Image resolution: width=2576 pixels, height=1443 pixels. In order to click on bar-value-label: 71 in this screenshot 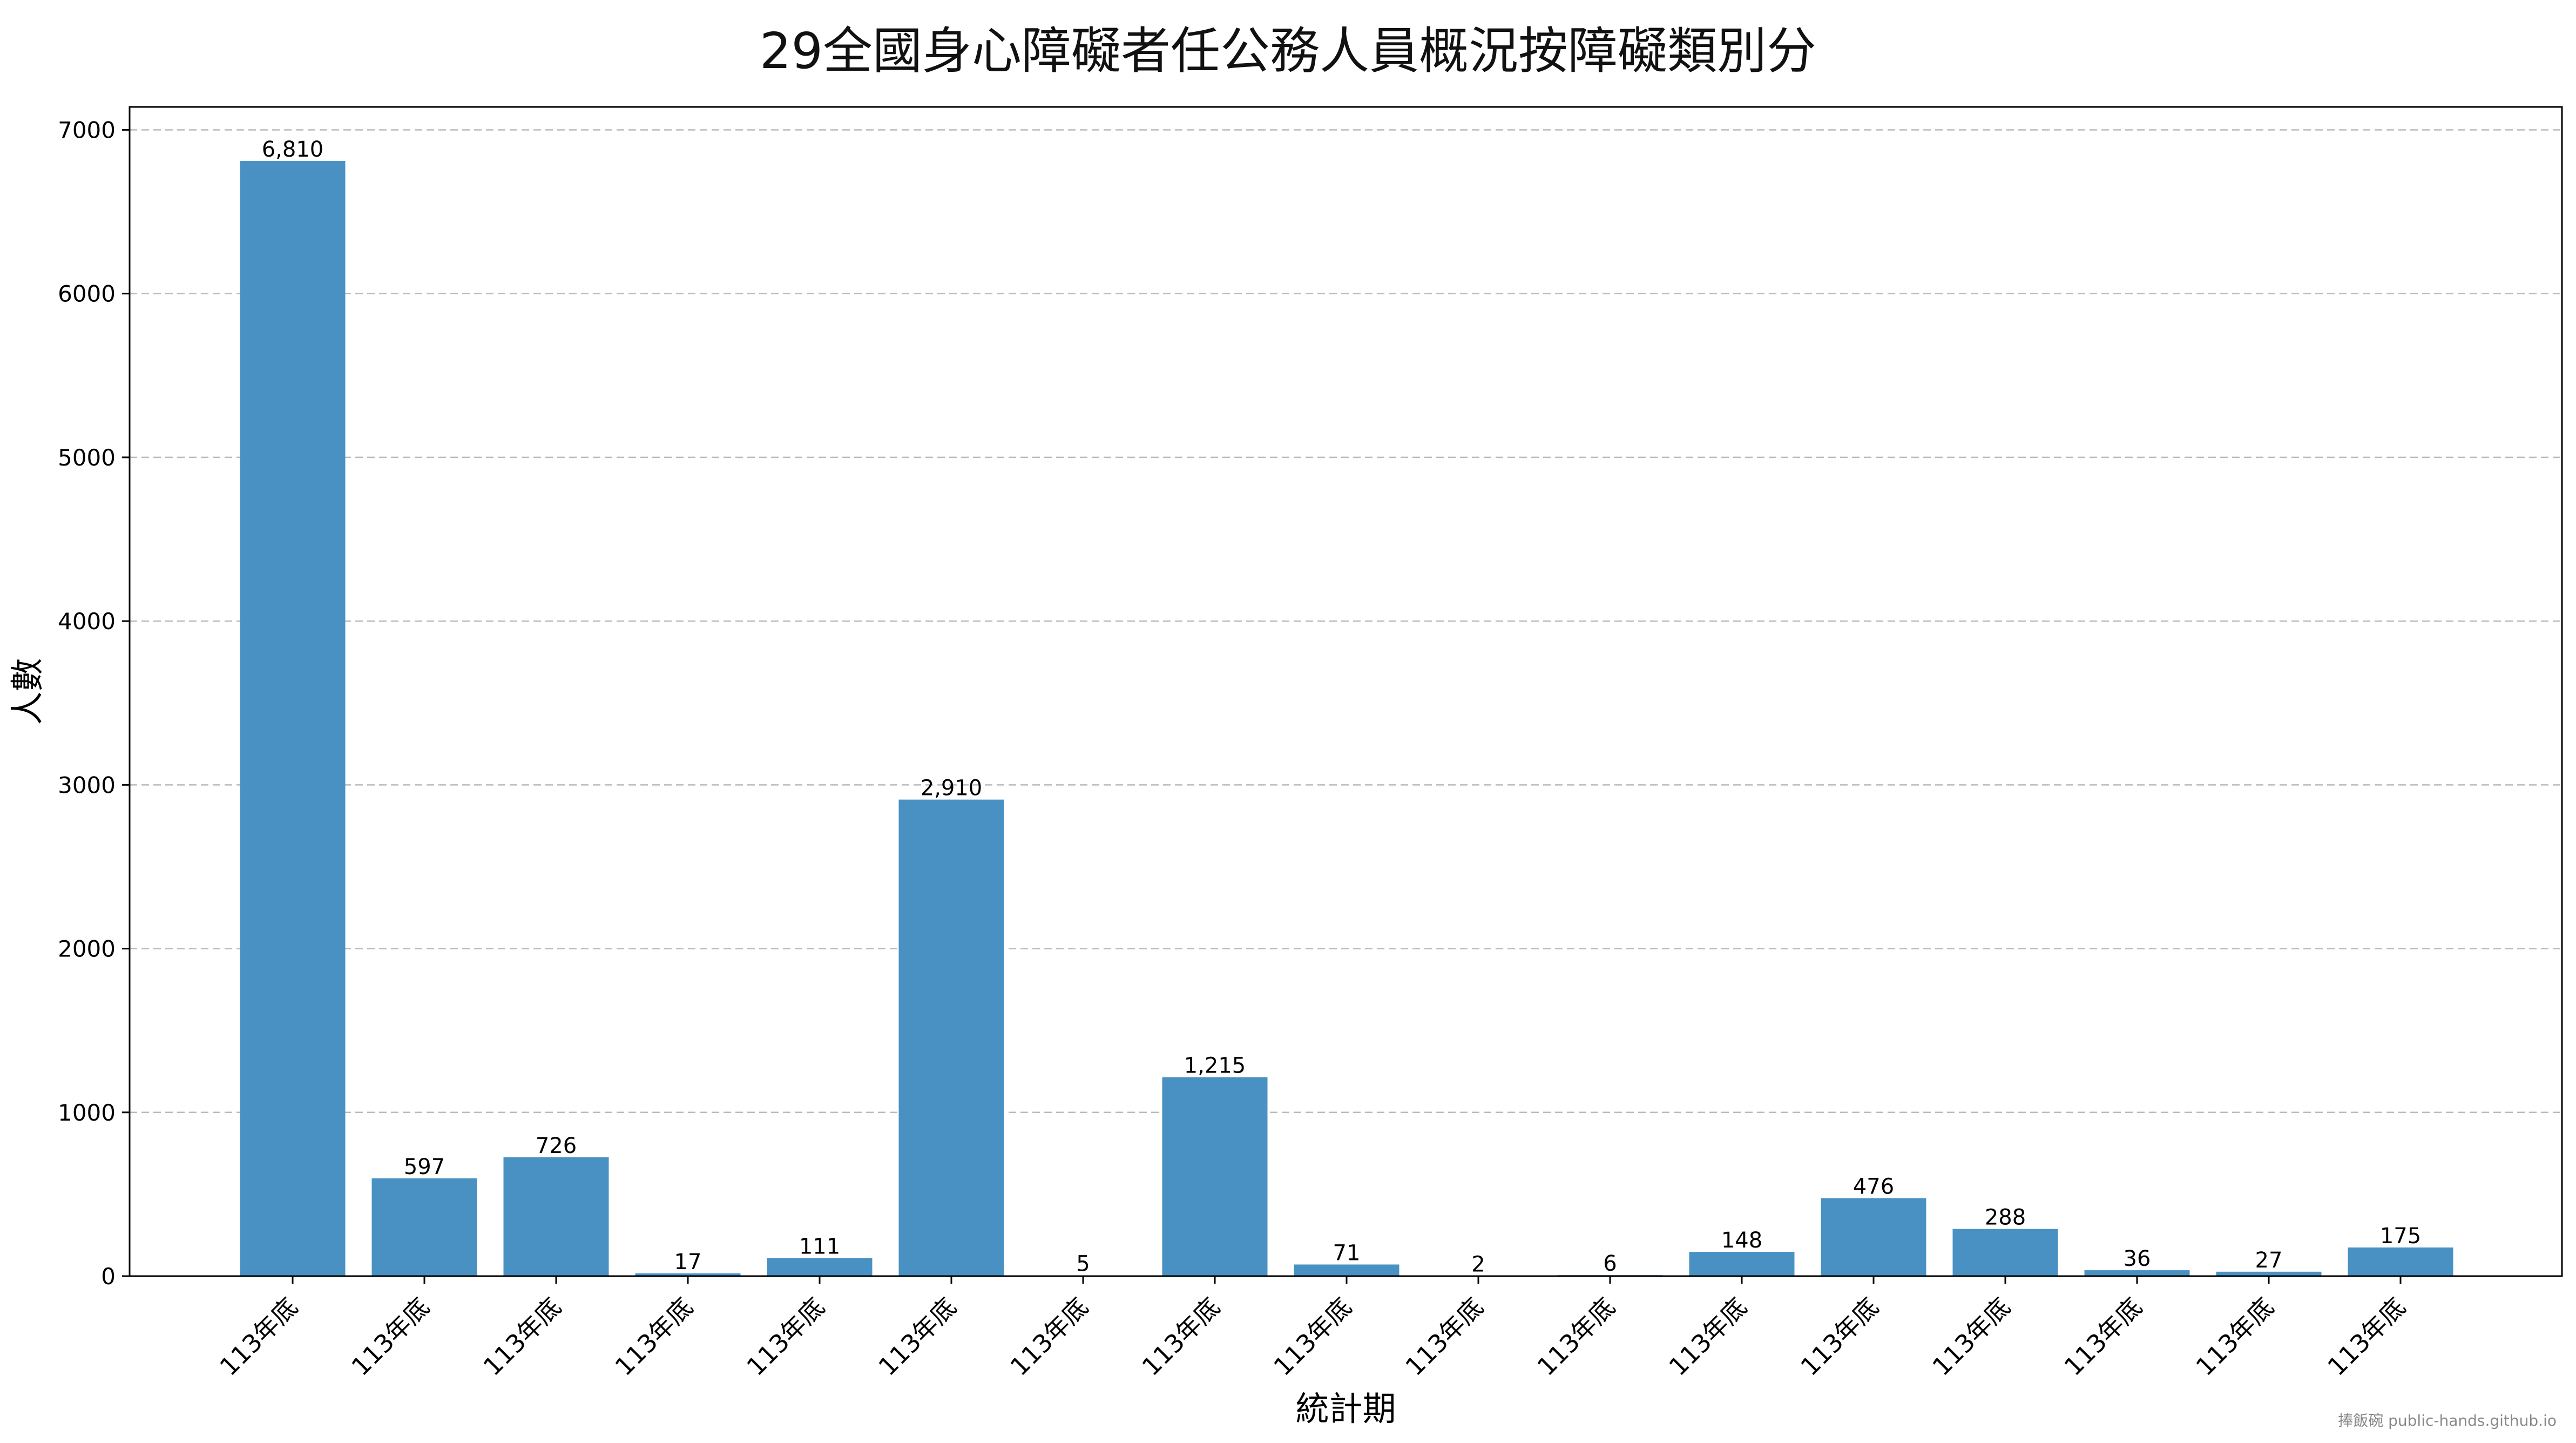, I will do `click(1347, 1252)`.